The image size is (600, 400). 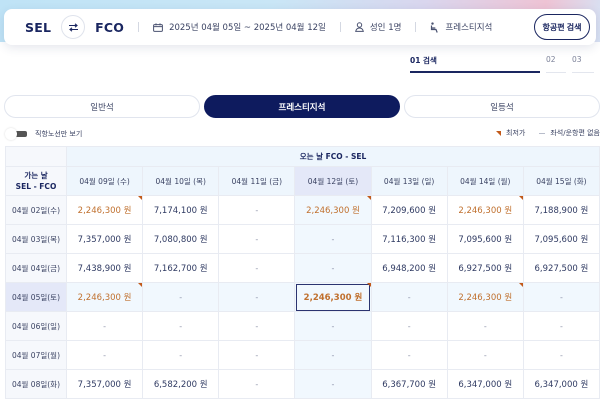 I want to click on fare-price: 7,209,600 원, so click(x=409, y=211).